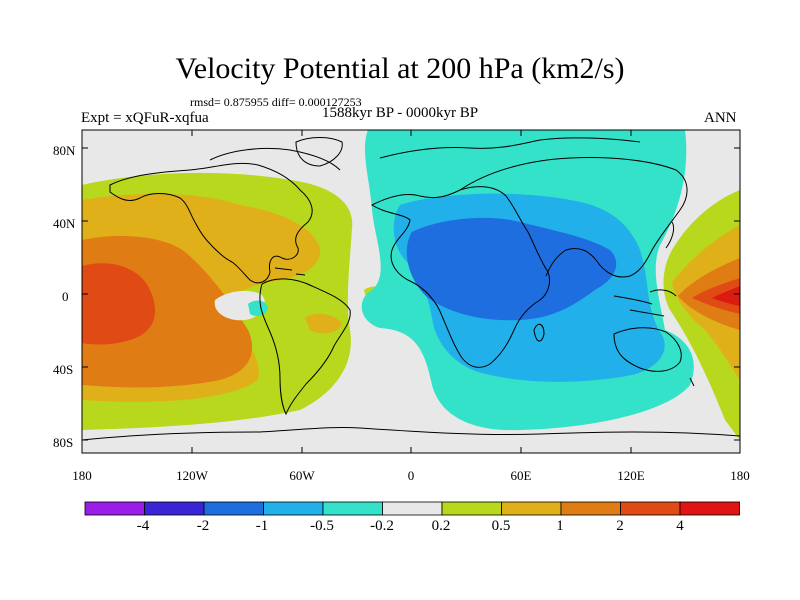 The image size is (800, 600). What do you see at coordinates (276, 102) in the screenshot?
I see `rmsd-stats: rmsd= 0.875955 diff= 0.000127253` at bounding box center [276, 102].